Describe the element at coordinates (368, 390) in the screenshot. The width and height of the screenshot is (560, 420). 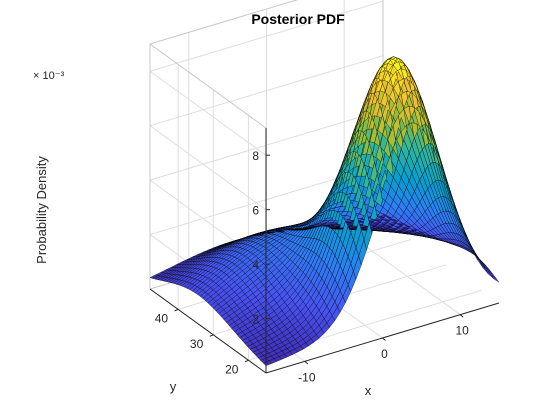
I see `x-axis-label: x` at that location.